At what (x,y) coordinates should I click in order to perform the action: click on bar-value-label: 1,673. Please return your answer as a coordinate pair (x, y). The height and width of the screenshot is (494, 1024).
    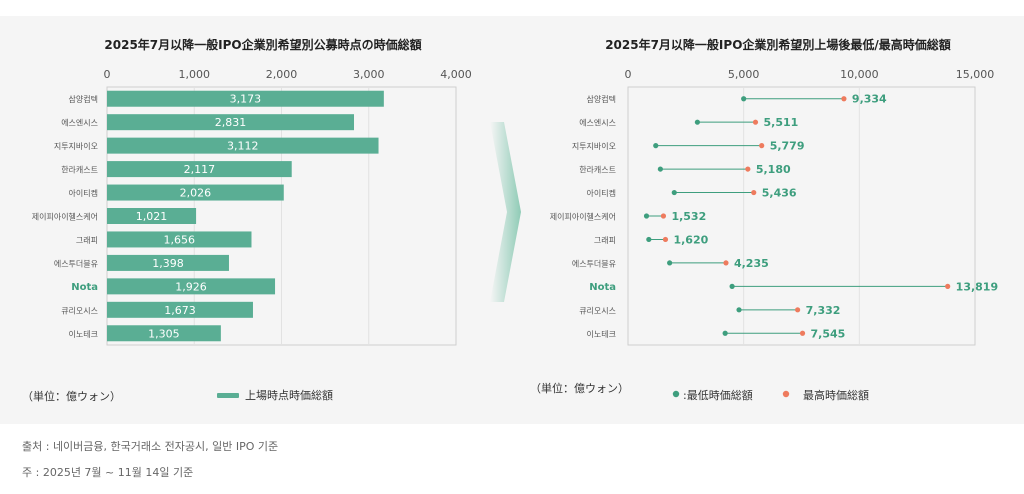
    Looking at the image, I should click on (180, 310).